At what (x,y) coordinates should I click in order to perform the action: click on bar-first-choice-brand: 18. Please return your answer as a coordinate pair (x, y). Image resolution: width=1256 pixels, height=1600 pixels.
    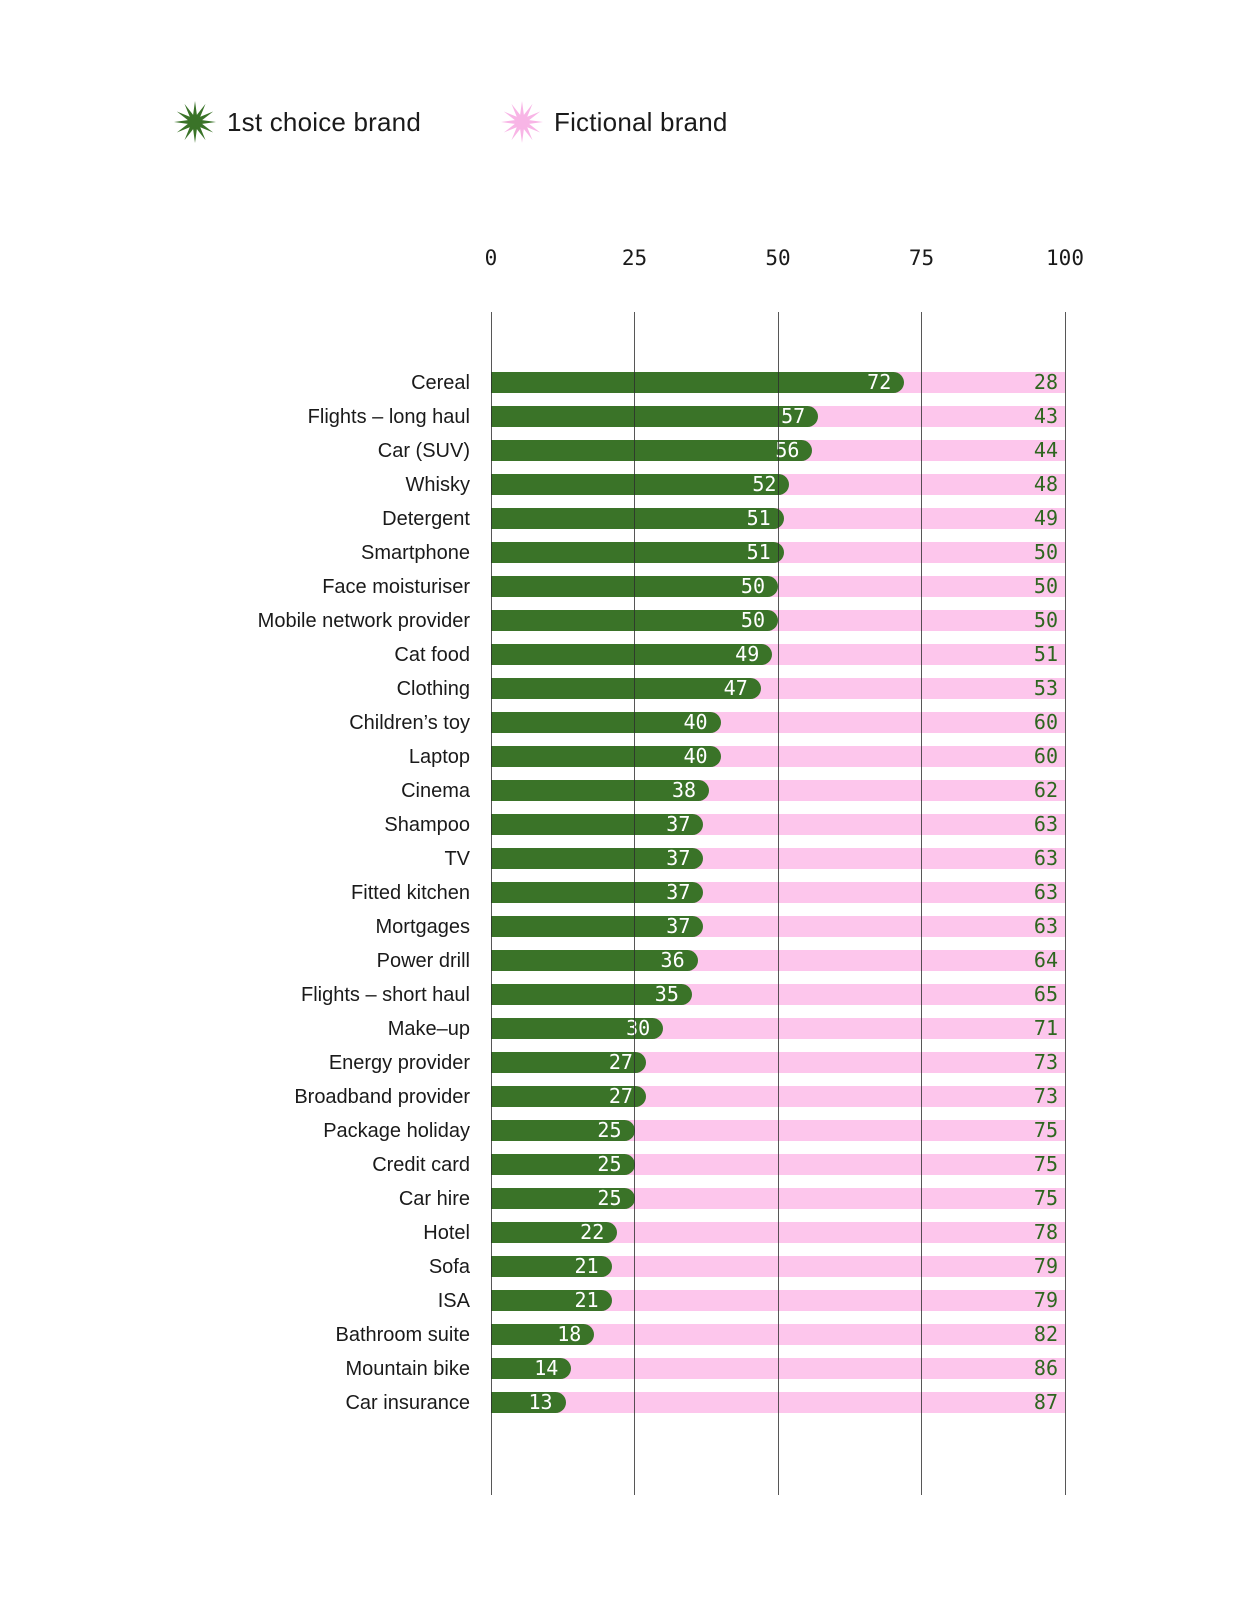
    Looking at the image, I should click on (543, 1334).